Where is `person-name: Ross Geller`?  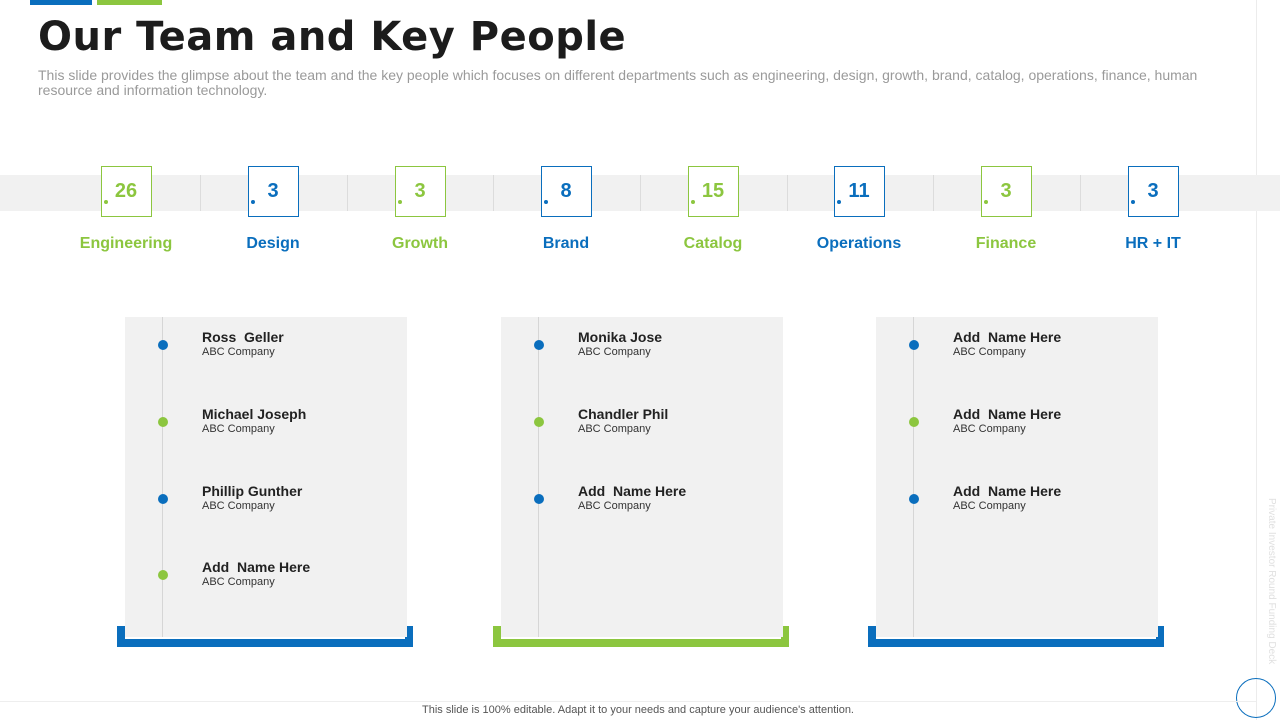 person-name: Ross Geller is located at coordinates (243, 337).